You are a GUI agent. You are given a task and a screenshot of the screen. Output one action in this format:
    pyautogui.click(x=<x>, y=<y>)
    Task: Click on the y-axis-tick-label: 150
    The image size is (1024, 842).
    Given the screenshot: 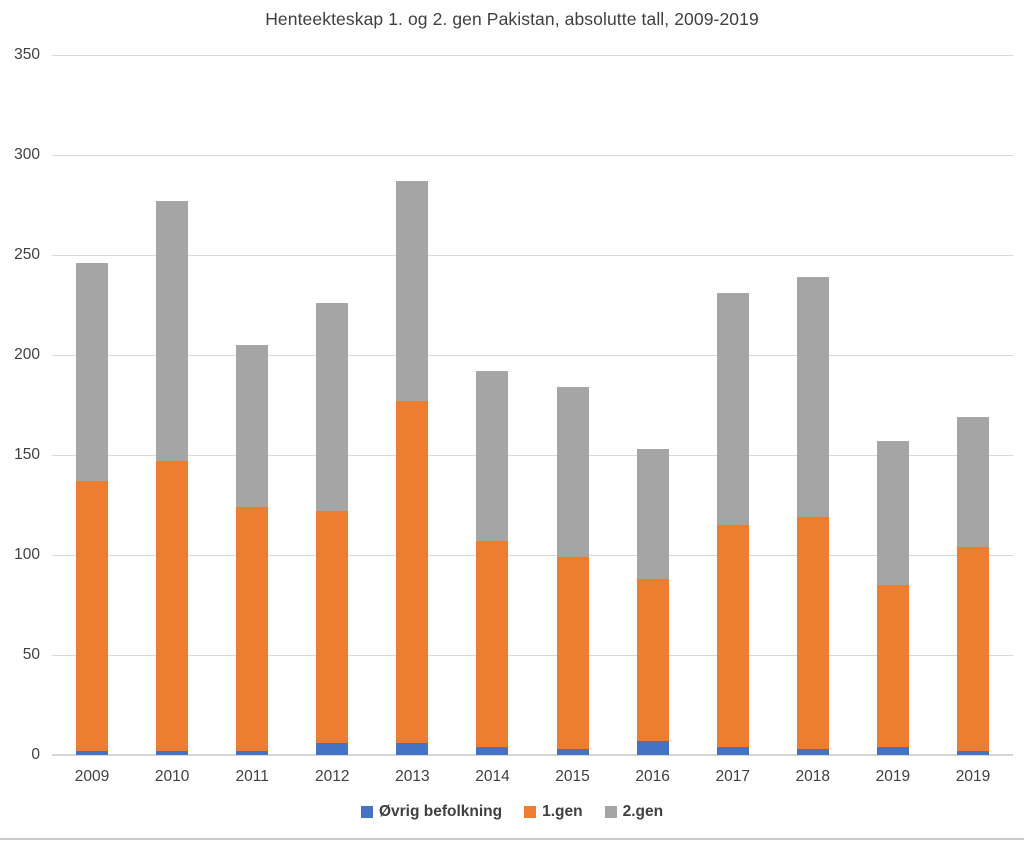 What is the action you would take?
    pyautogui.click(x=27, y=454)
    